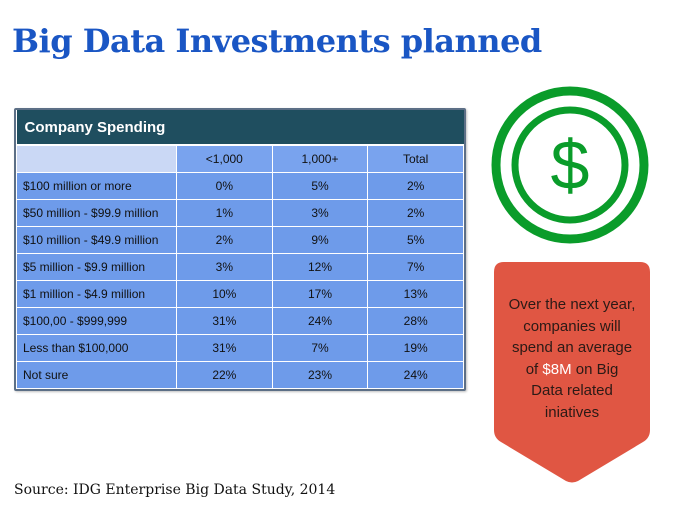  Describe the element at coordinates (224, 186) in the screenshot. I see `table-cell: 0%` at that location.